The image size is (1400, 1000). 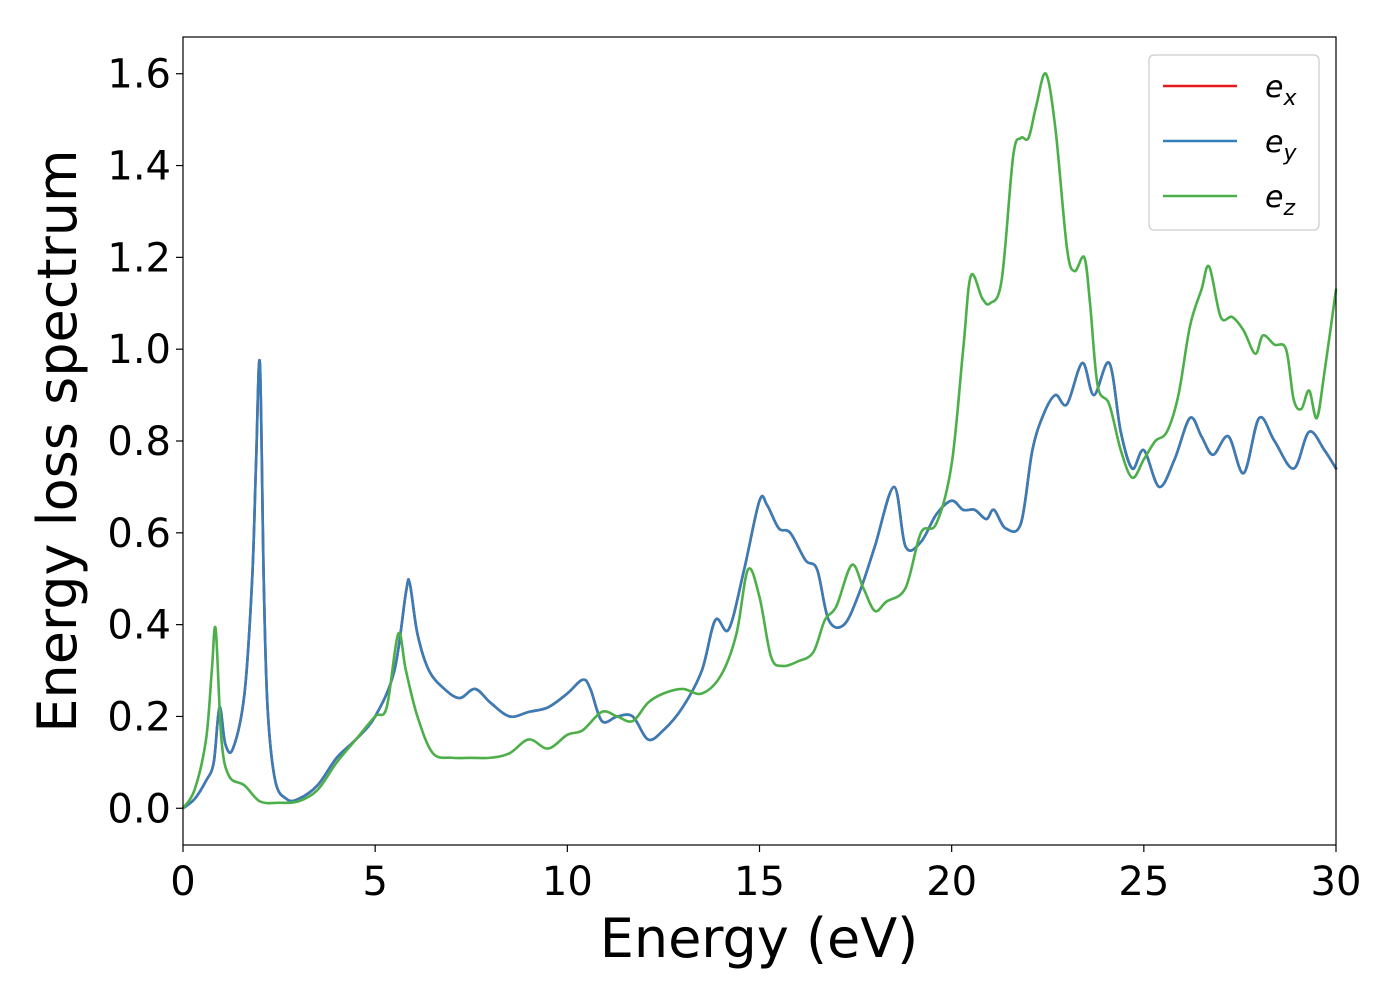 I want to click on x-tick-label: 5, so click(x=374, y=882).